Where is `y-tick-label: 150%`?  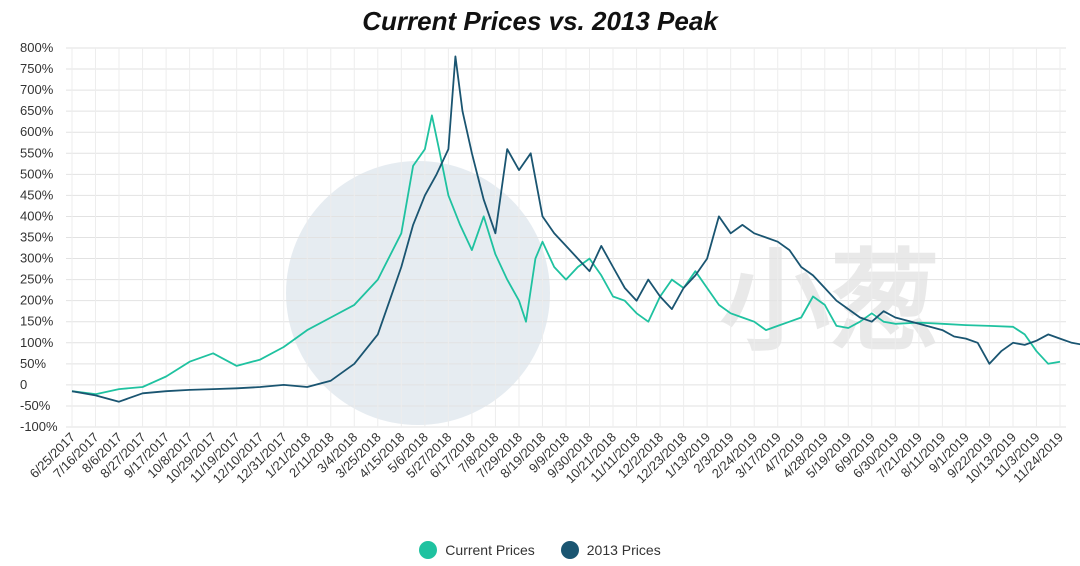
y-tick-label: 150% is located at coordinates (37, 321).